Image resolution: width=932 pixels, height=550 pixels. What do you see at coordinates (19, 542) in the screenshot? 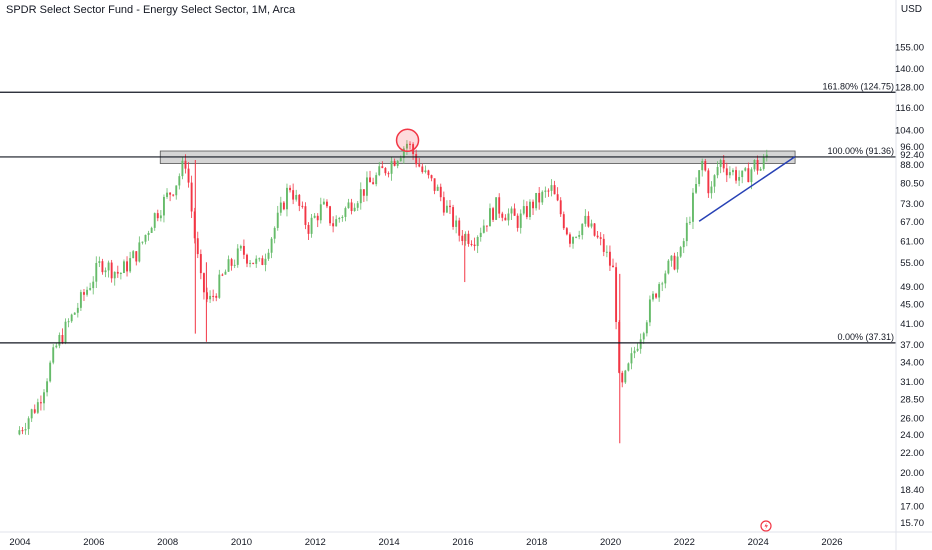
I see `time-tick-label: 2004` at bounding box center [19, 542].